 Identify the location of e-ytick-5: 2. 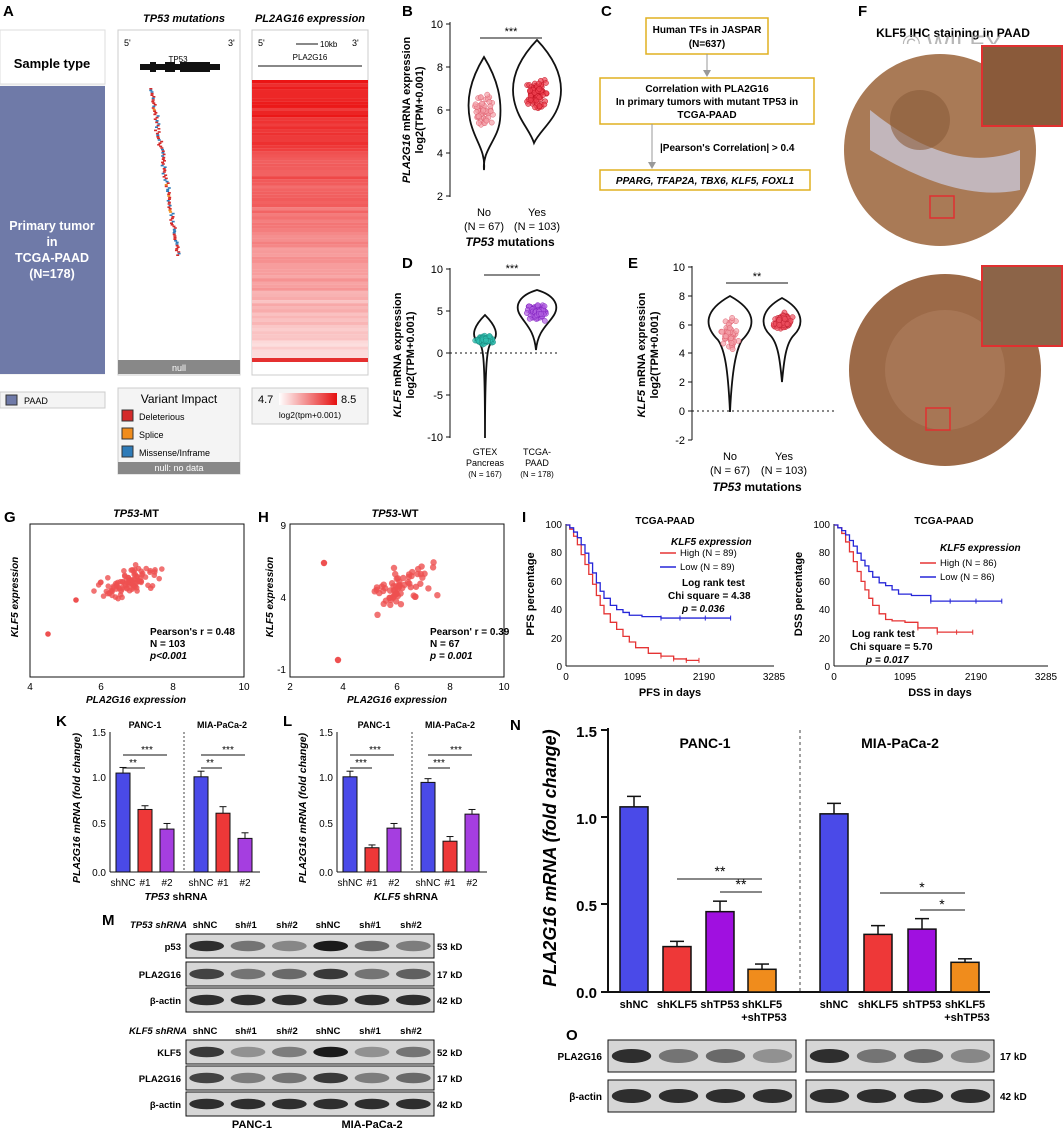
(682, 383).